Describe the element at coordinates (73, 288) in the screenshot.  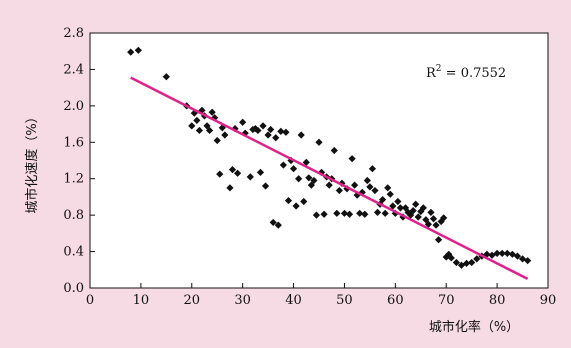
I see `y-tick-label: 0.0` at that location.